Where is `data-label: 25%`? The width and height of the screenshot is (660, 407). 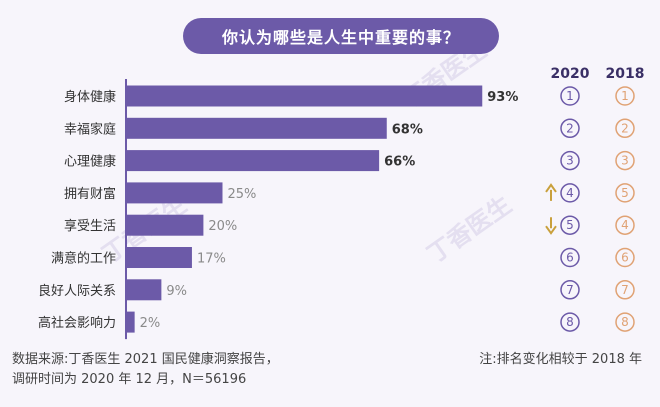
data-label: 25% is located at coordinates (242, 194).